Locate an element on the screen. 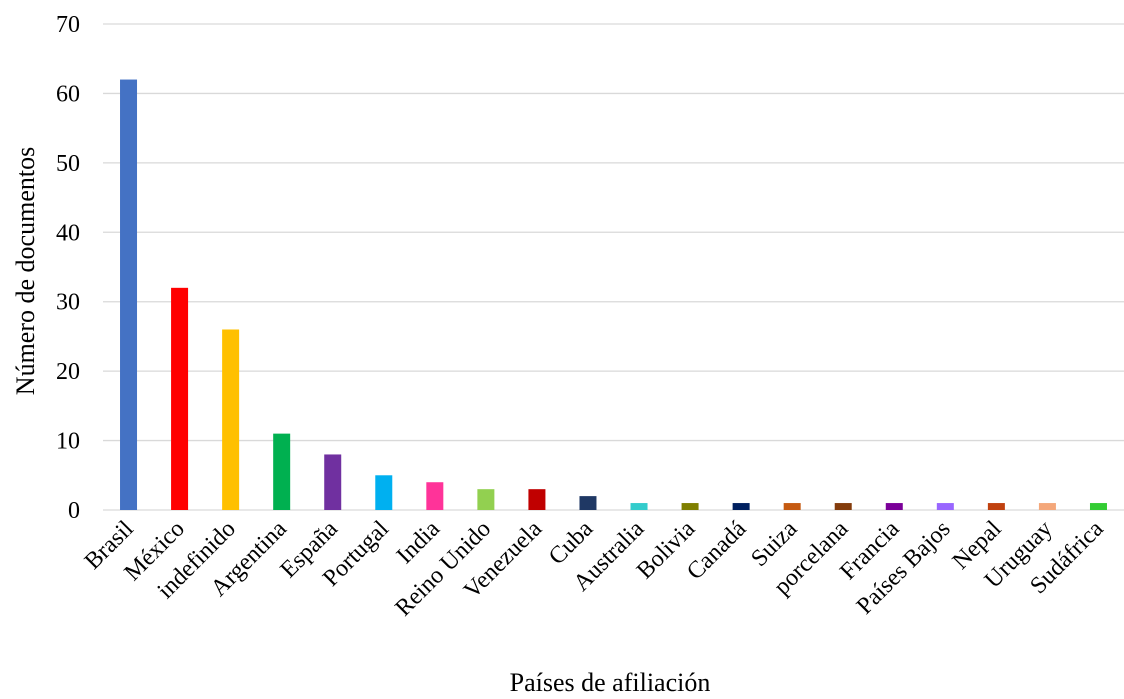 The width and height of the screenshot is (1124, 699). y-tick-label: 40 is located at coordinates (68, 233).